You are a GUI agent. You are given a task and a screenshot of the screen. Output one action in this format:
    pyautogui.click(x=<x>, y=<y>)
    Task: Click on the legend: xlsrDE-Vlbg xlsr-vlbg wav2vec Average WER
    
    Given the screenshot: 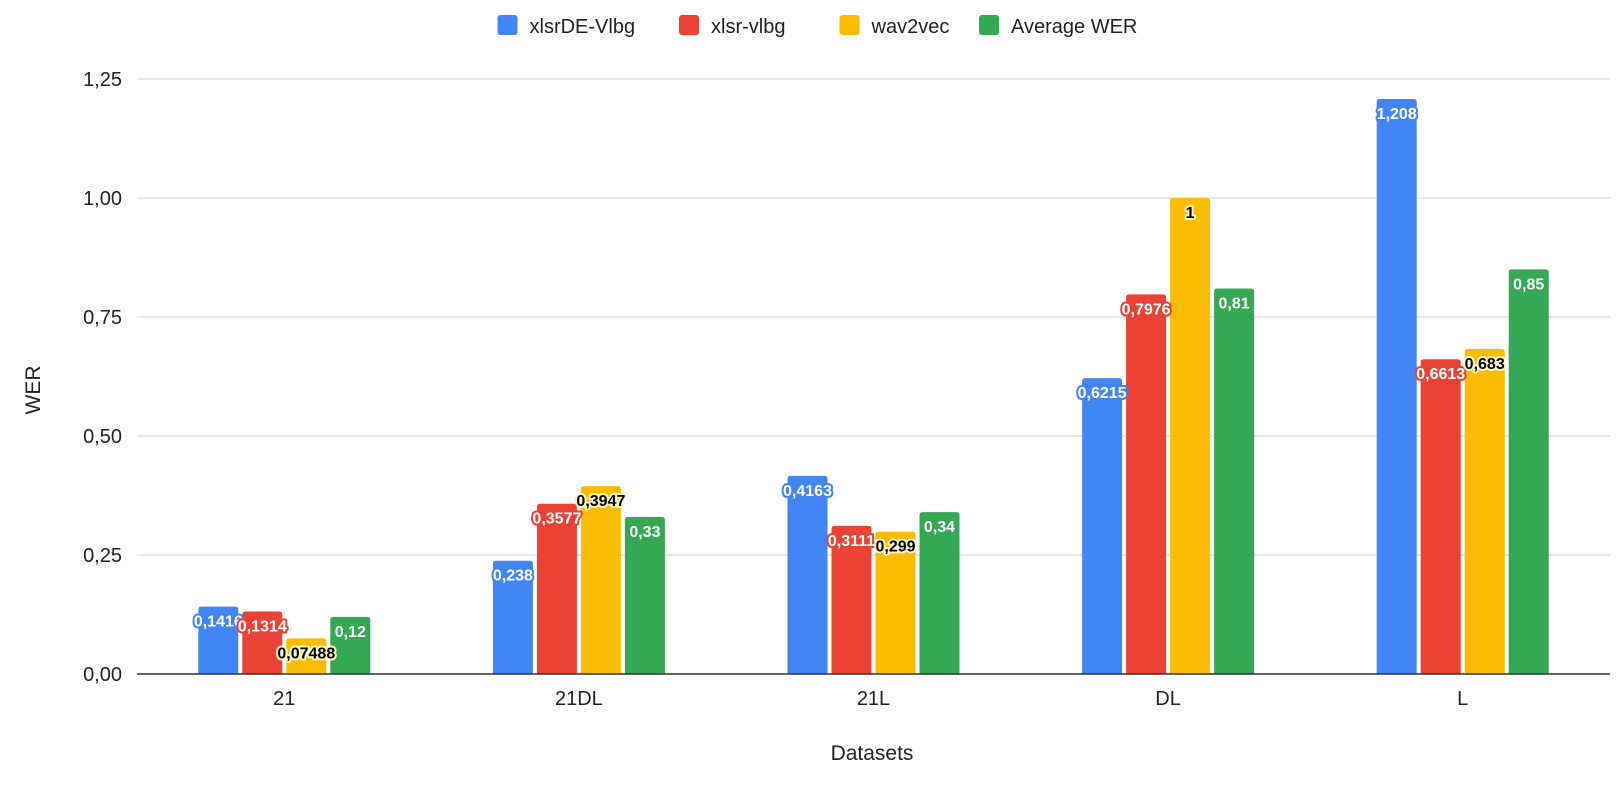 What is the action you would take?
    pyautogui.click(x=817, y=26)
    